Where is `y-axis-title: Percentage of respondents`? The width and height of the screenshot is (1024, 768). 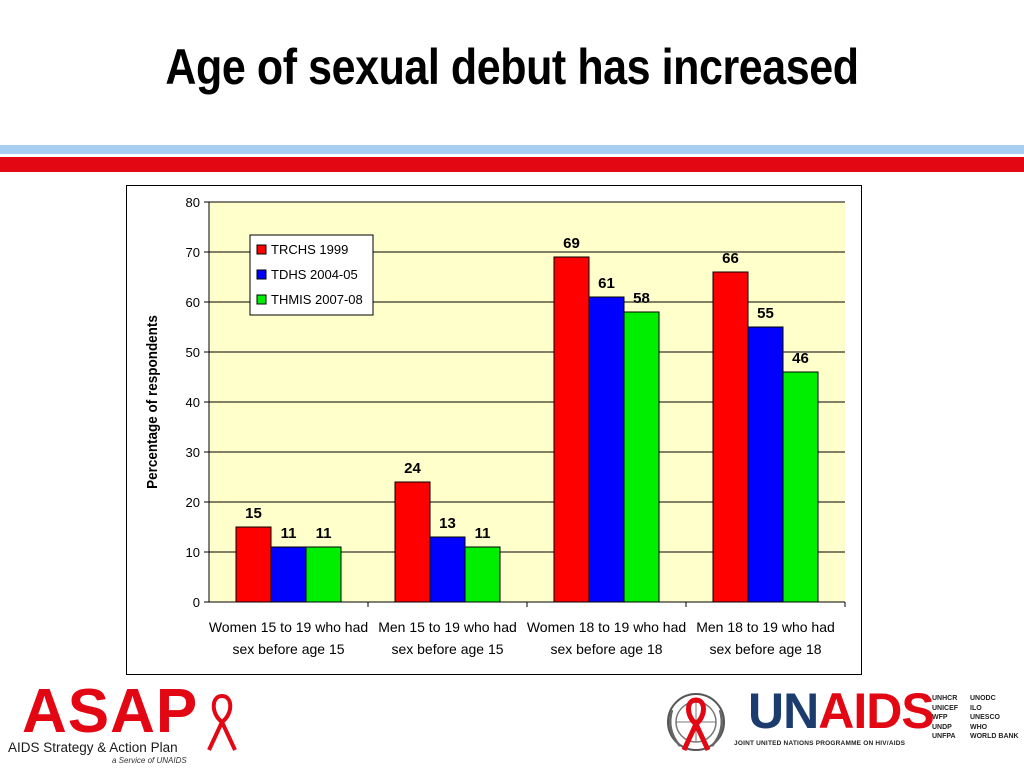
y-axis-title: Percentage of respondents is located at coordinates (152, 402).